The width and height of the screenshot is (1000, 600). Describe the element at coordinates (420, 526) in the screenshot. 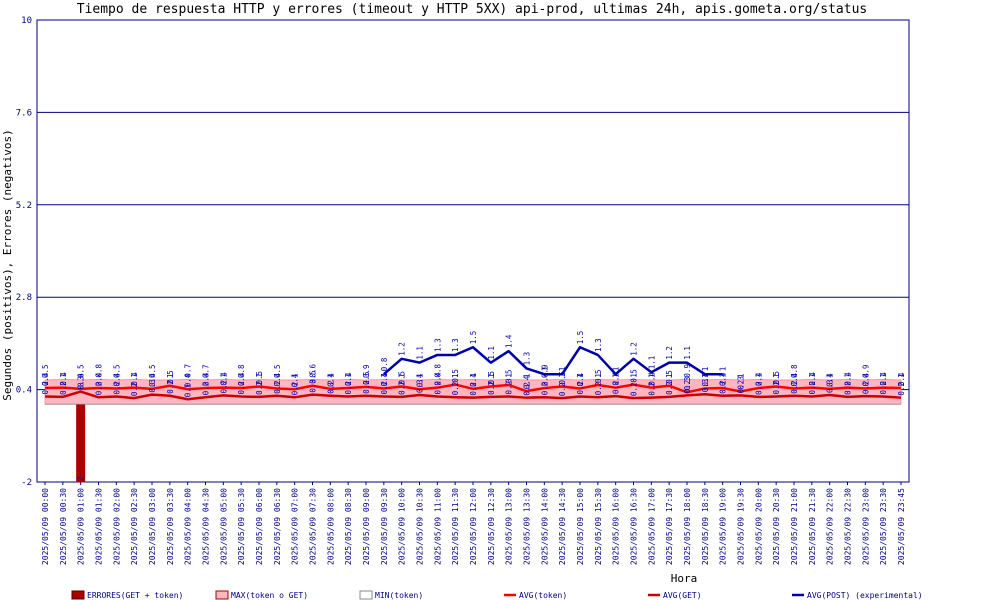

I see `x-tick-label: 2025/05/09 10:30` at that location.